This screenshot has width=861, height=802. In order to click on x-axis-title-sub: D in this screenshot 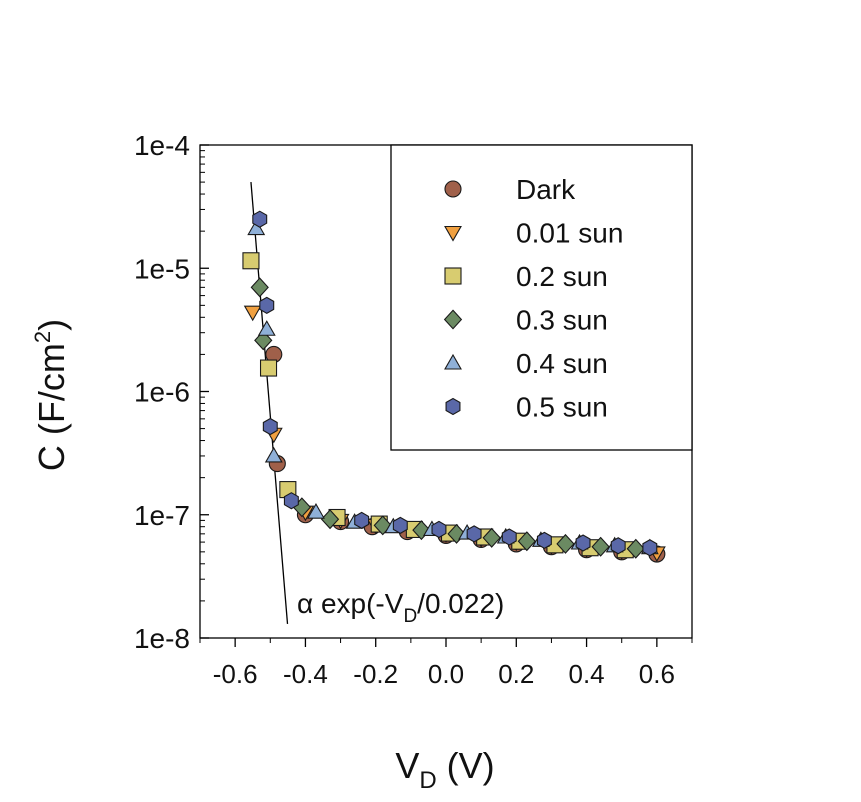, I will do `click(427, 780)`.